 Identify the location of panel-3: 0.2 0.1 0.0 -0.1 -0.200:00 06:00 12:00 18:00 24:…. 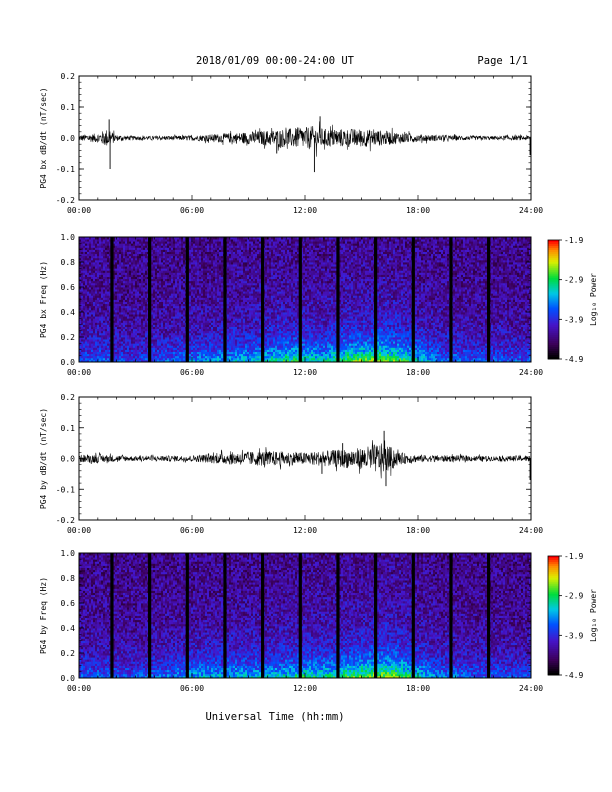
(291, 464).